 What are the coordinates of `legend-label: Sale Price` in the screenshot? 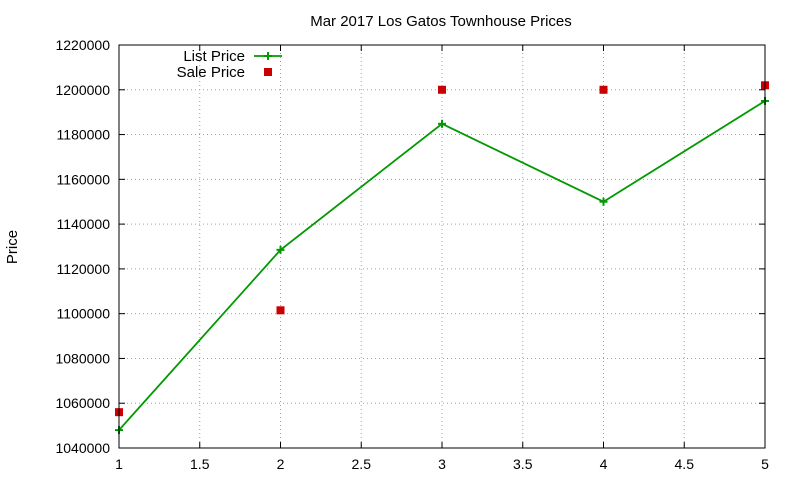 It's located at (211, 72).